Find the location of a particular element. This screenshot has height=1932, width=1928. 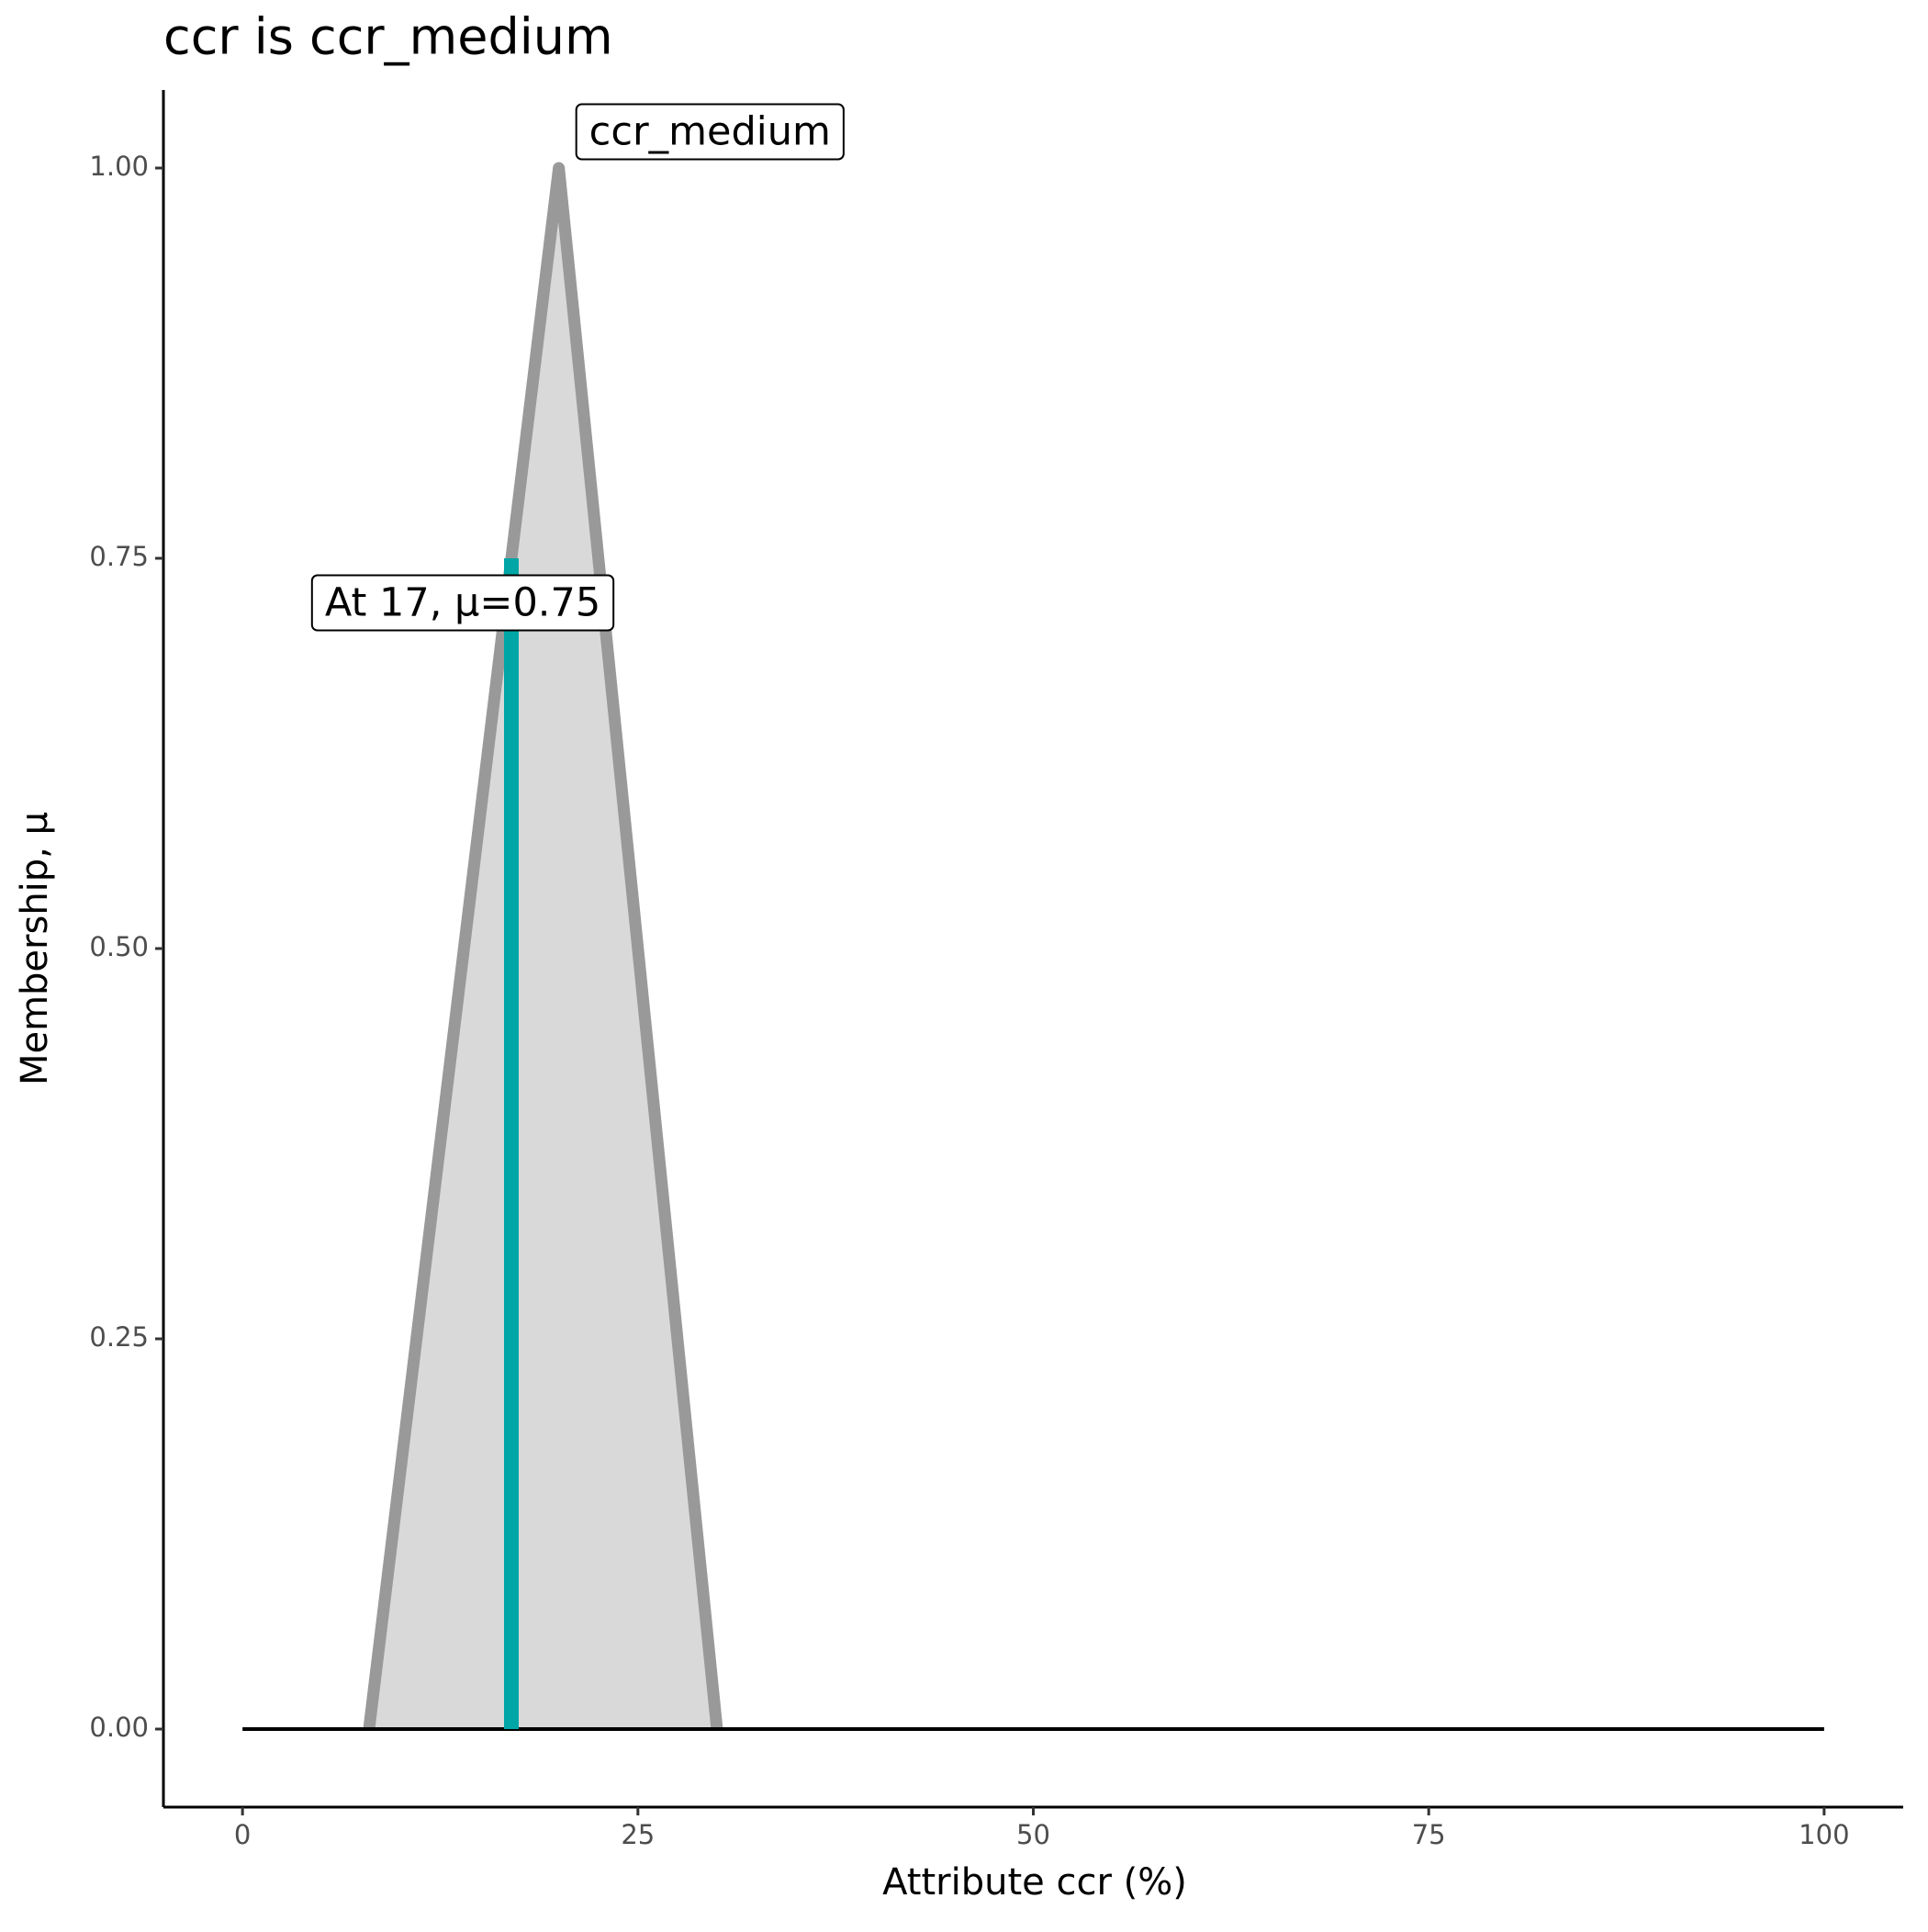

x-tick-label: 25 is located at coordinates (638, 1834).